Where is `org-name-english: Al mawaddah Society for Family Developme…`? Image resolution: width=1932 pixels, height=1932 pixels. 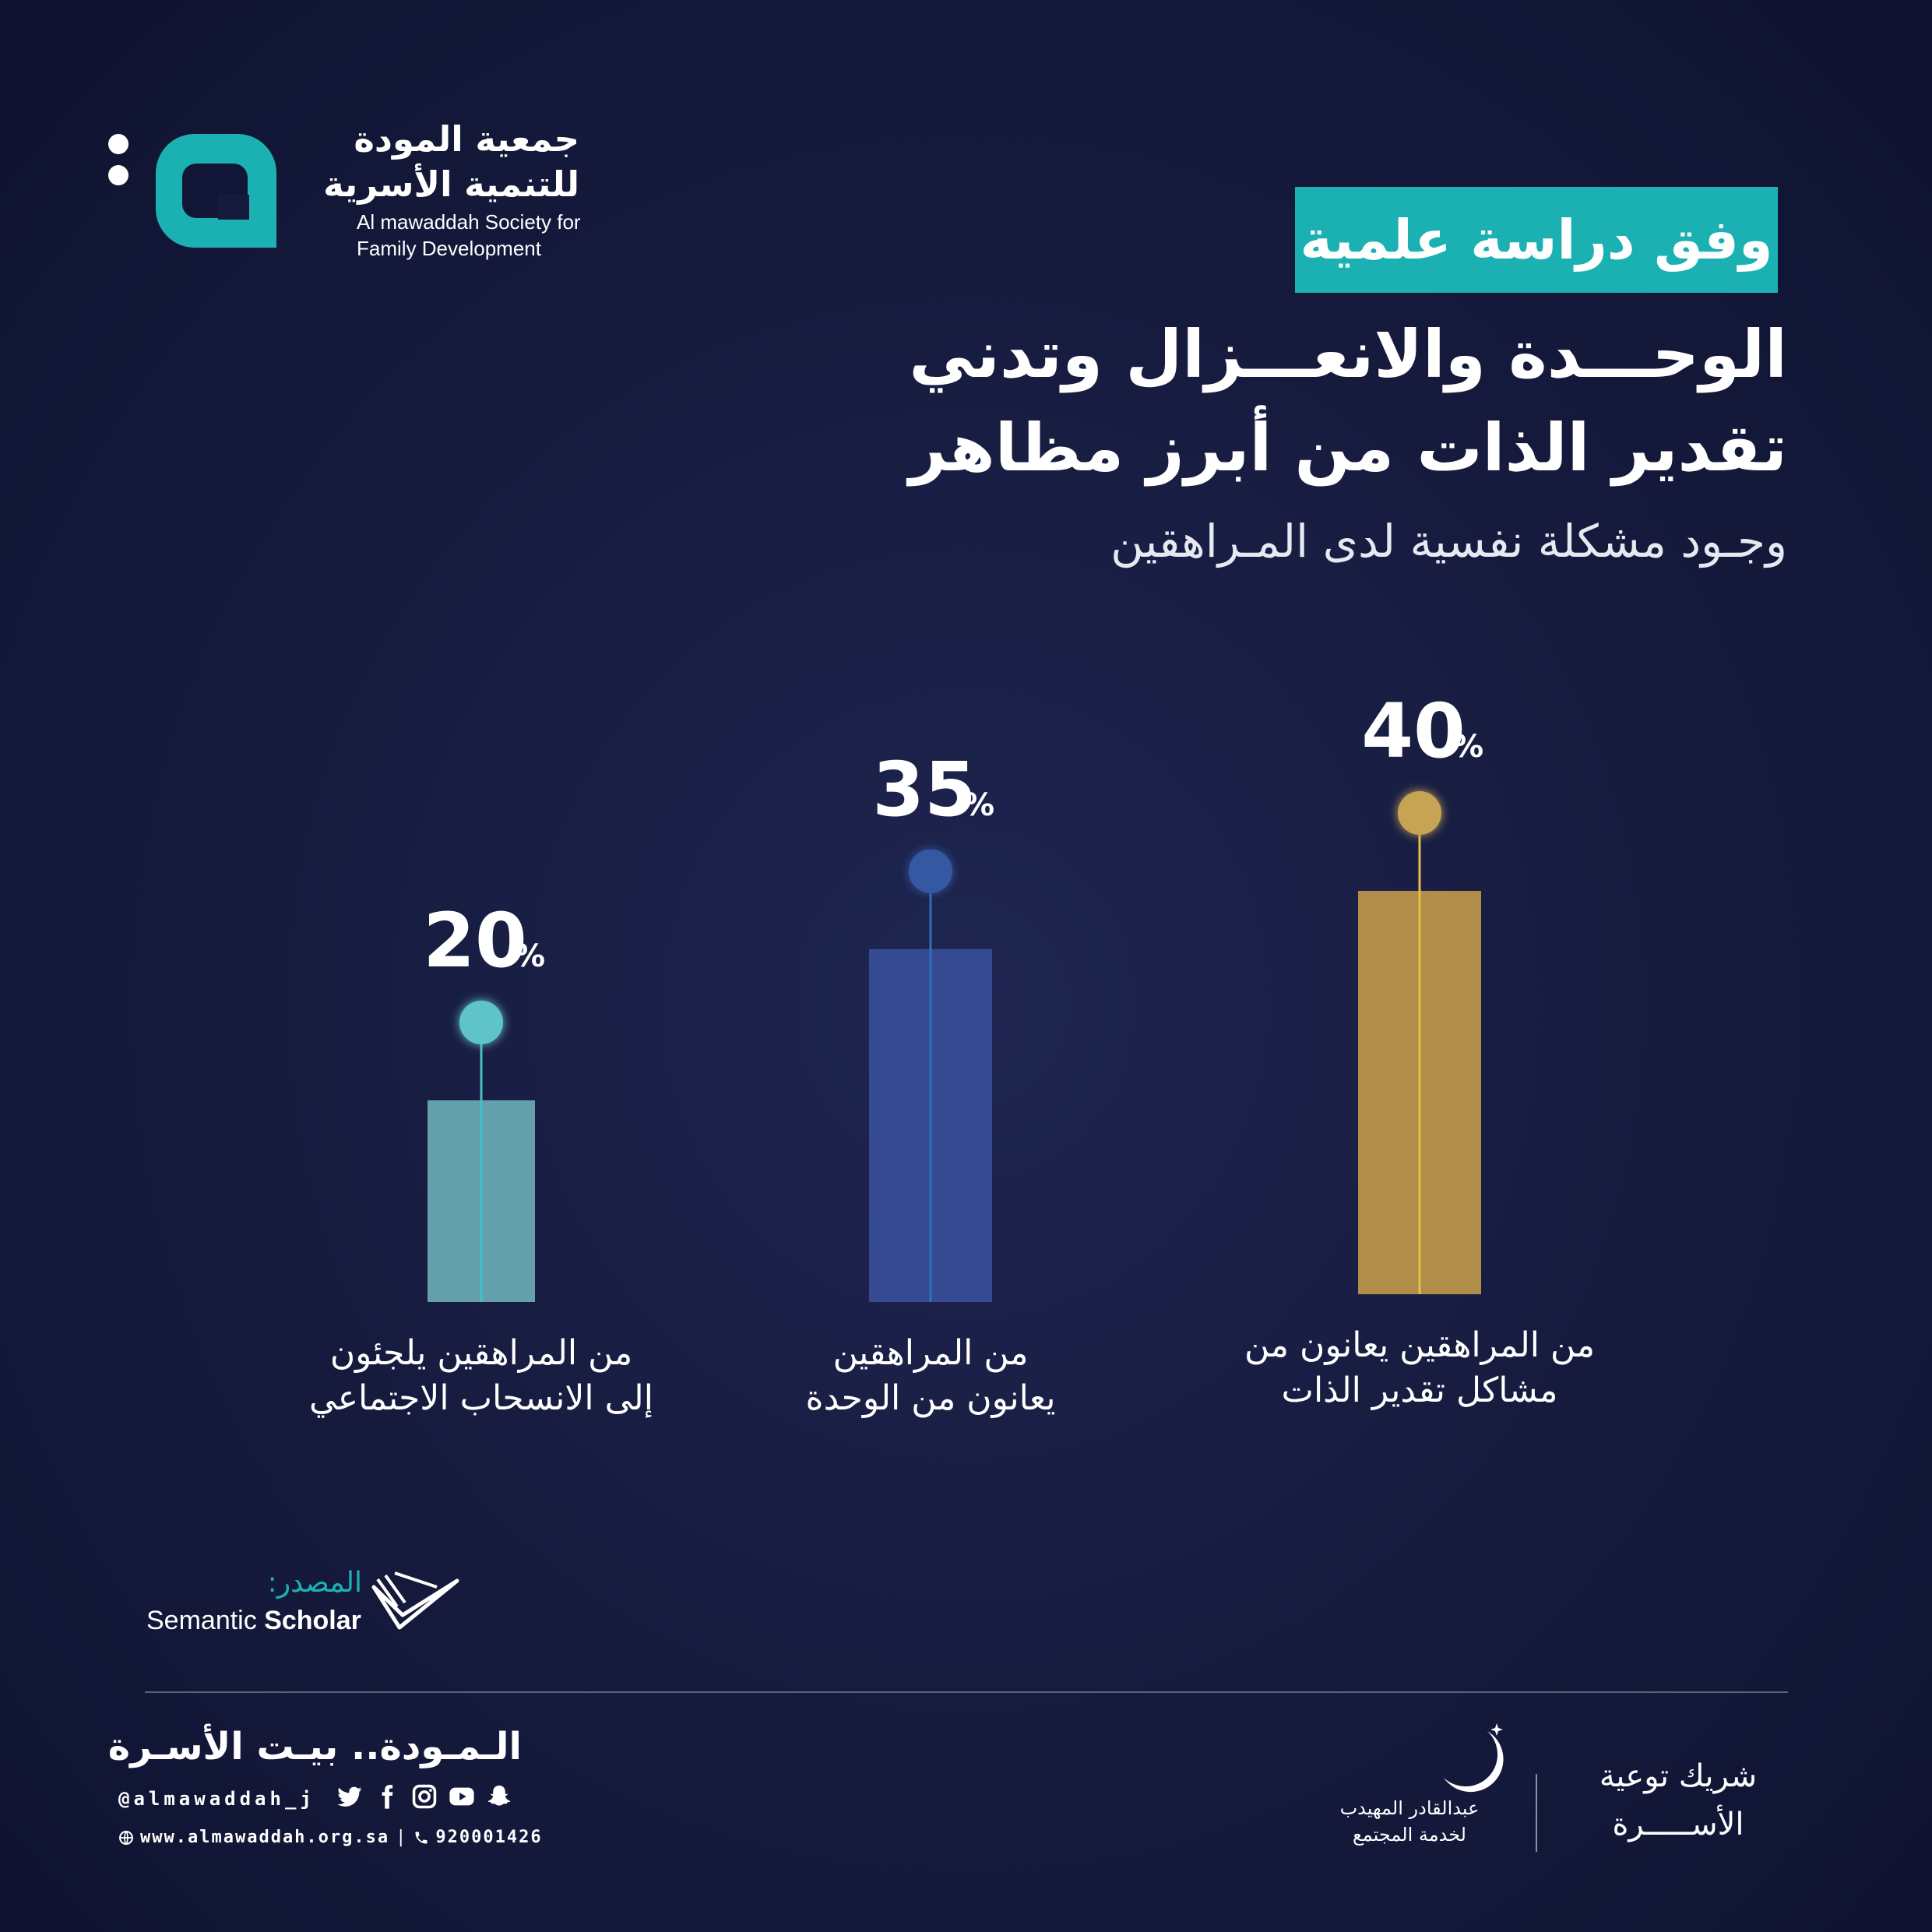 org-name-english: Al mawaddah Society for Family Developme… is located at coordinates (473, 235).